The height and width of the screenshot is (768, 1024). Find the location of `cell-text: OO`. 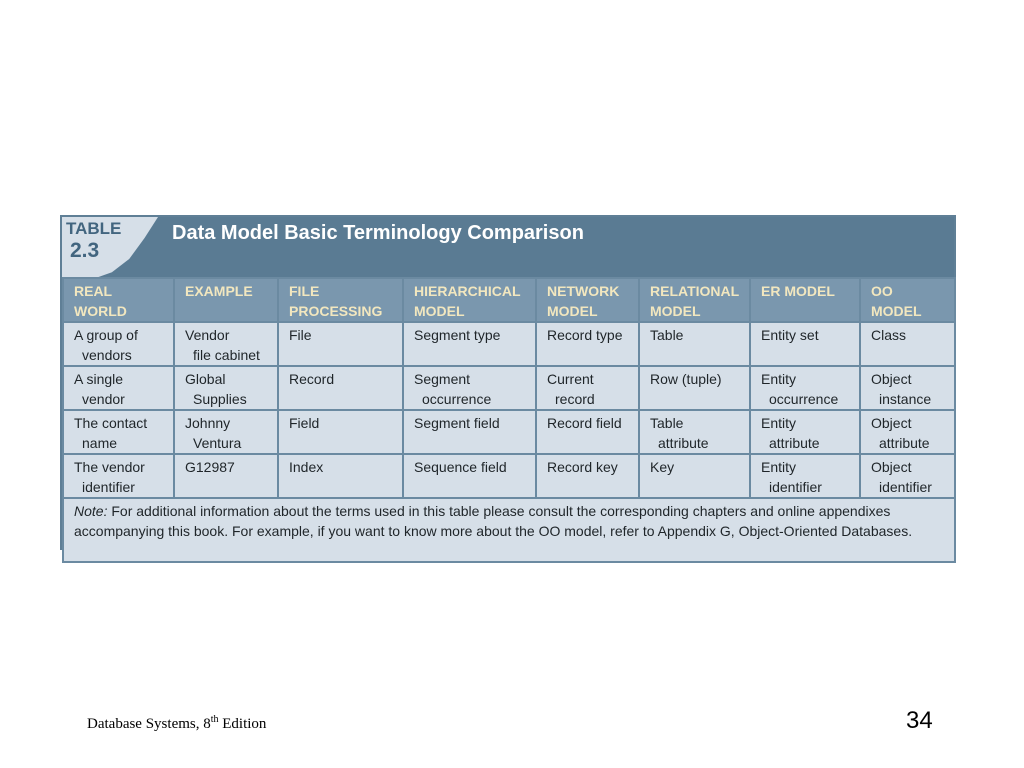

cell-text: OO is located at coordinates (882, 291).